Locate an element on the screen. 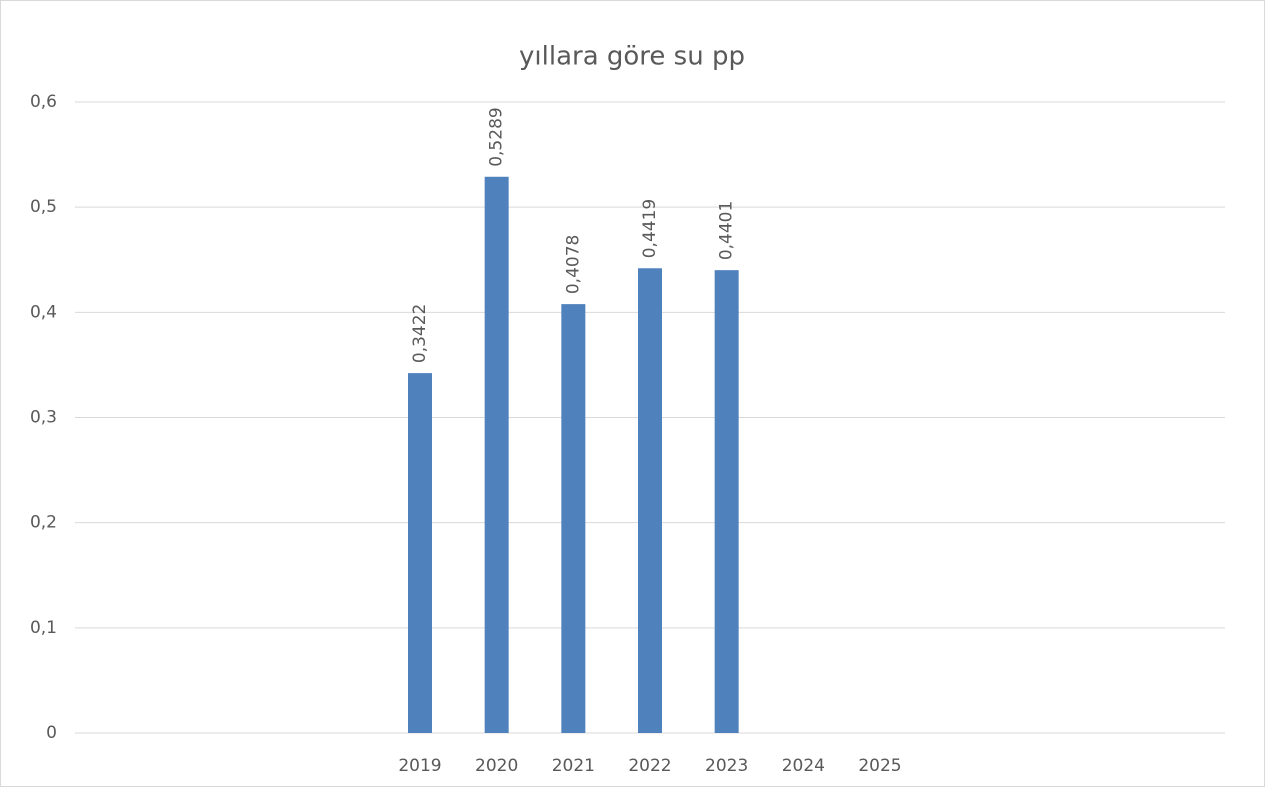 The height and width of the screenshot is (787, 1265). x-tick-label: 2023 is located at coordinates (726, 766).